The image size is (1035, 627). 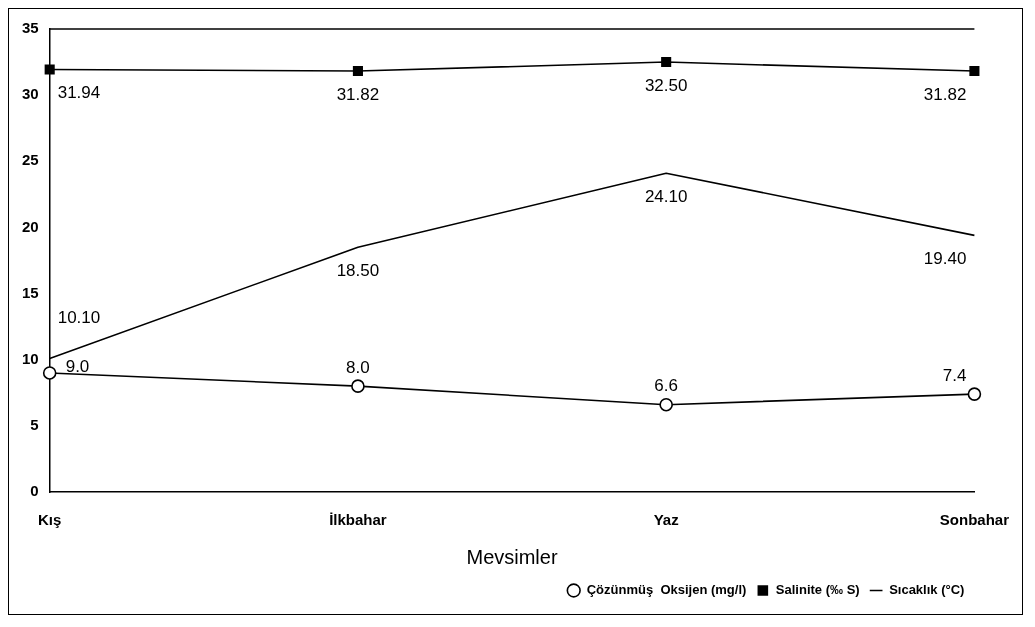 What do you see at coordinates (79, 93) in the screenshot?
I see `data-label: 31.94` at bounding box center [79, 93].